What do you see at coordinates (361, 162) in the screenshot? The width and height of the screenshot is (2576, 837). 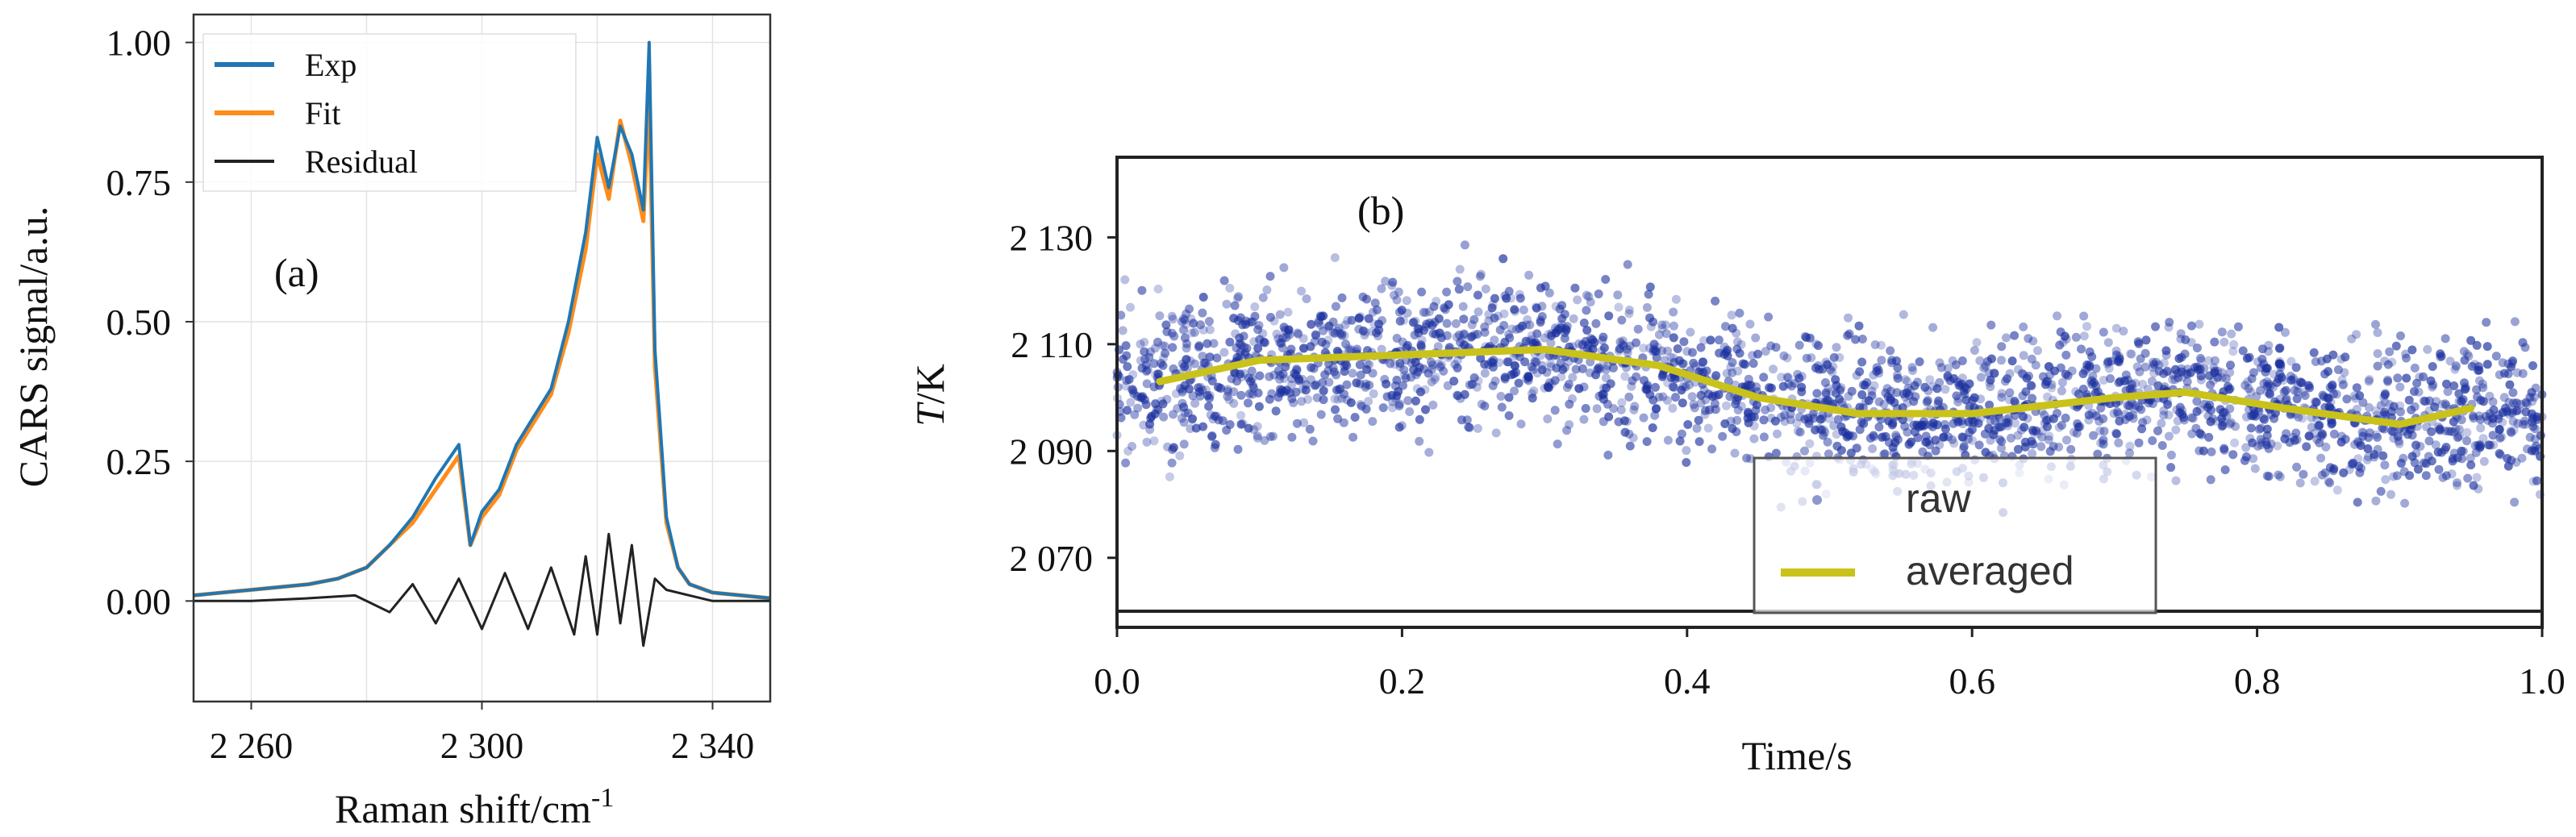 I see `legend-residual-label: Residual` at bounding box center [361, 162].